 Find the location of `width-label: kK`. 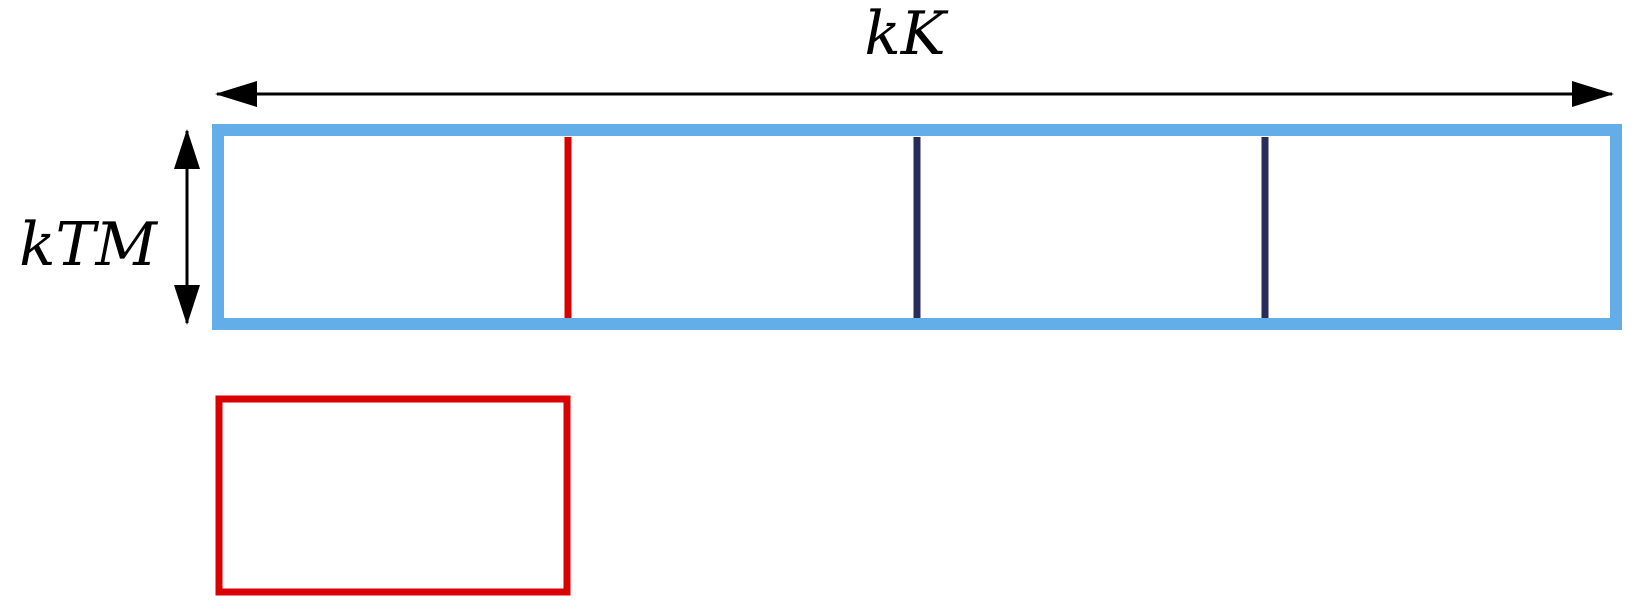

width-label: kK is located at coordinates (906, 34).